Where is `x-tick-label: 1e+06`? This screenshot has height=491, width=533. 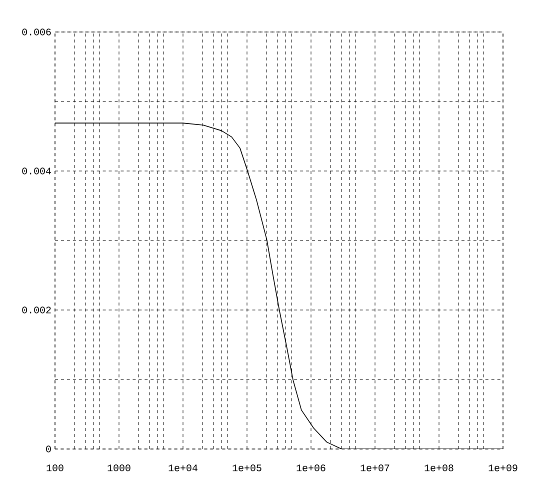
x-tick-label: 1e+06 is located at coordinates (311, 468).